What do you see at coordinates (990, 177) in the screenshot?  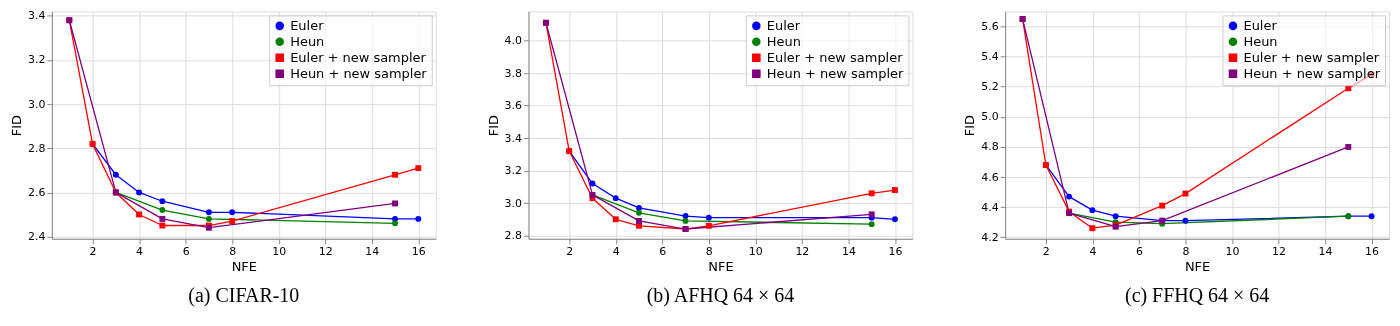 I see `y-tick-label: 4.6` at bounding box center [990, 177].